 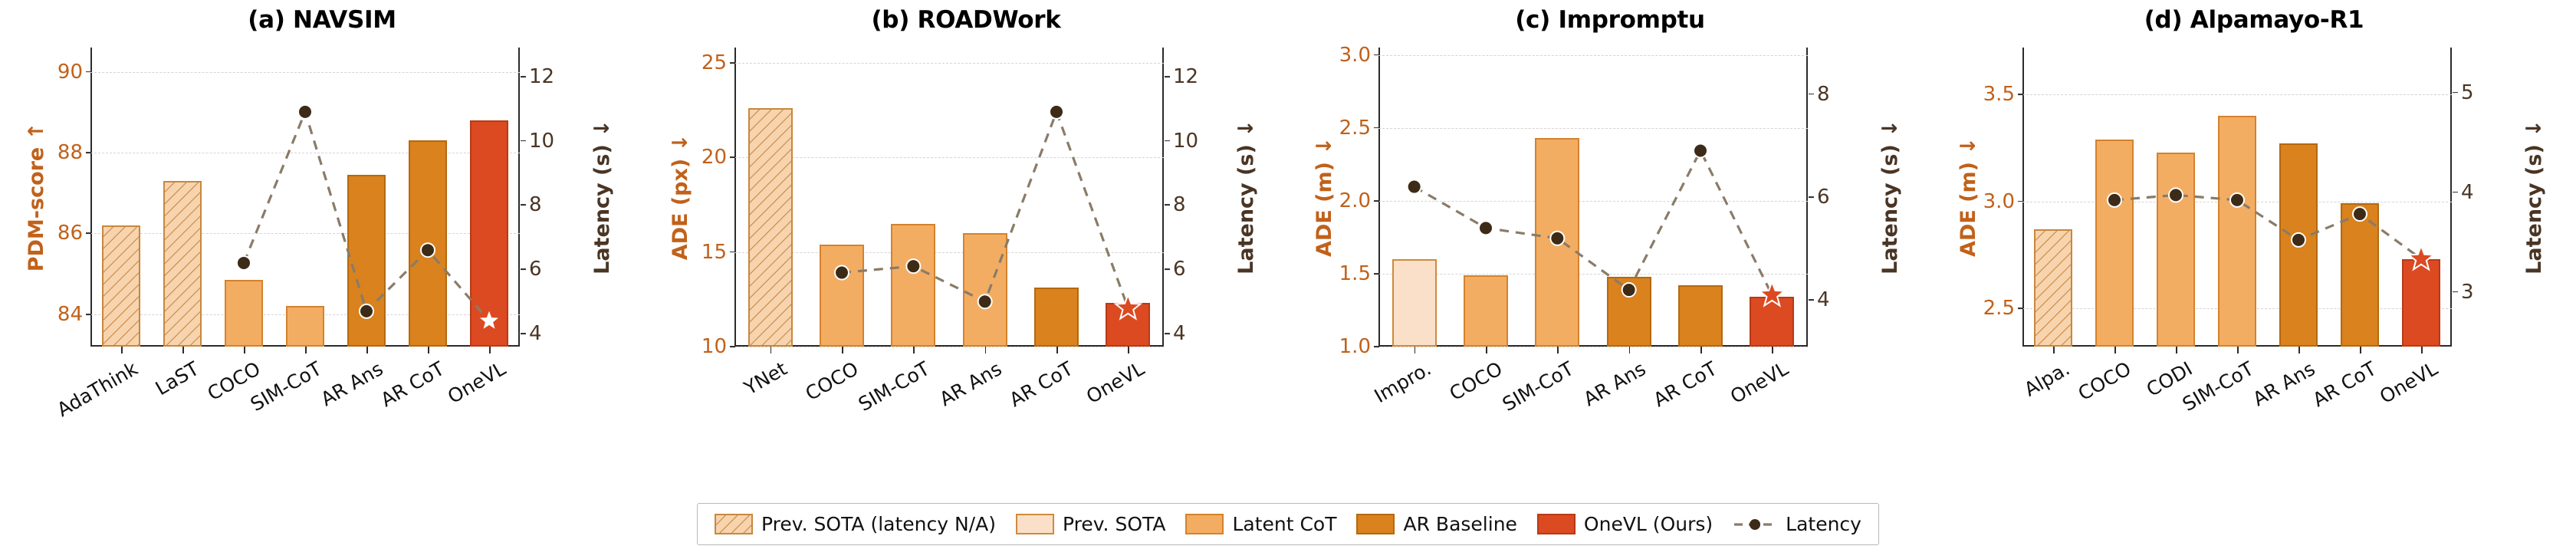 I want to click on y-tick-label-left: 90, so click(x=74, y=72).